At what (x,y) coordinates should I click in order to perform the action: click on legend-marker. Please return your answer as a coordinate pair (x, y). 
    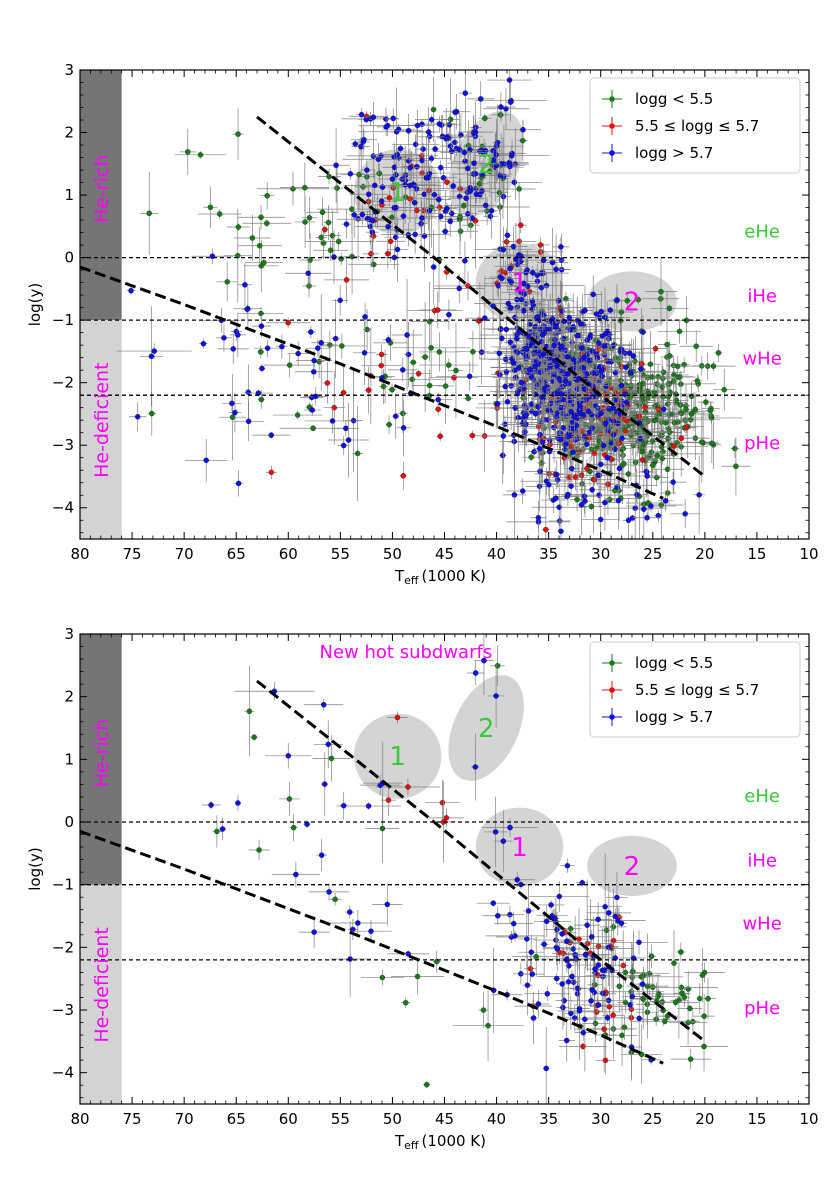
    Looking at the image, I should click on (612, 153).